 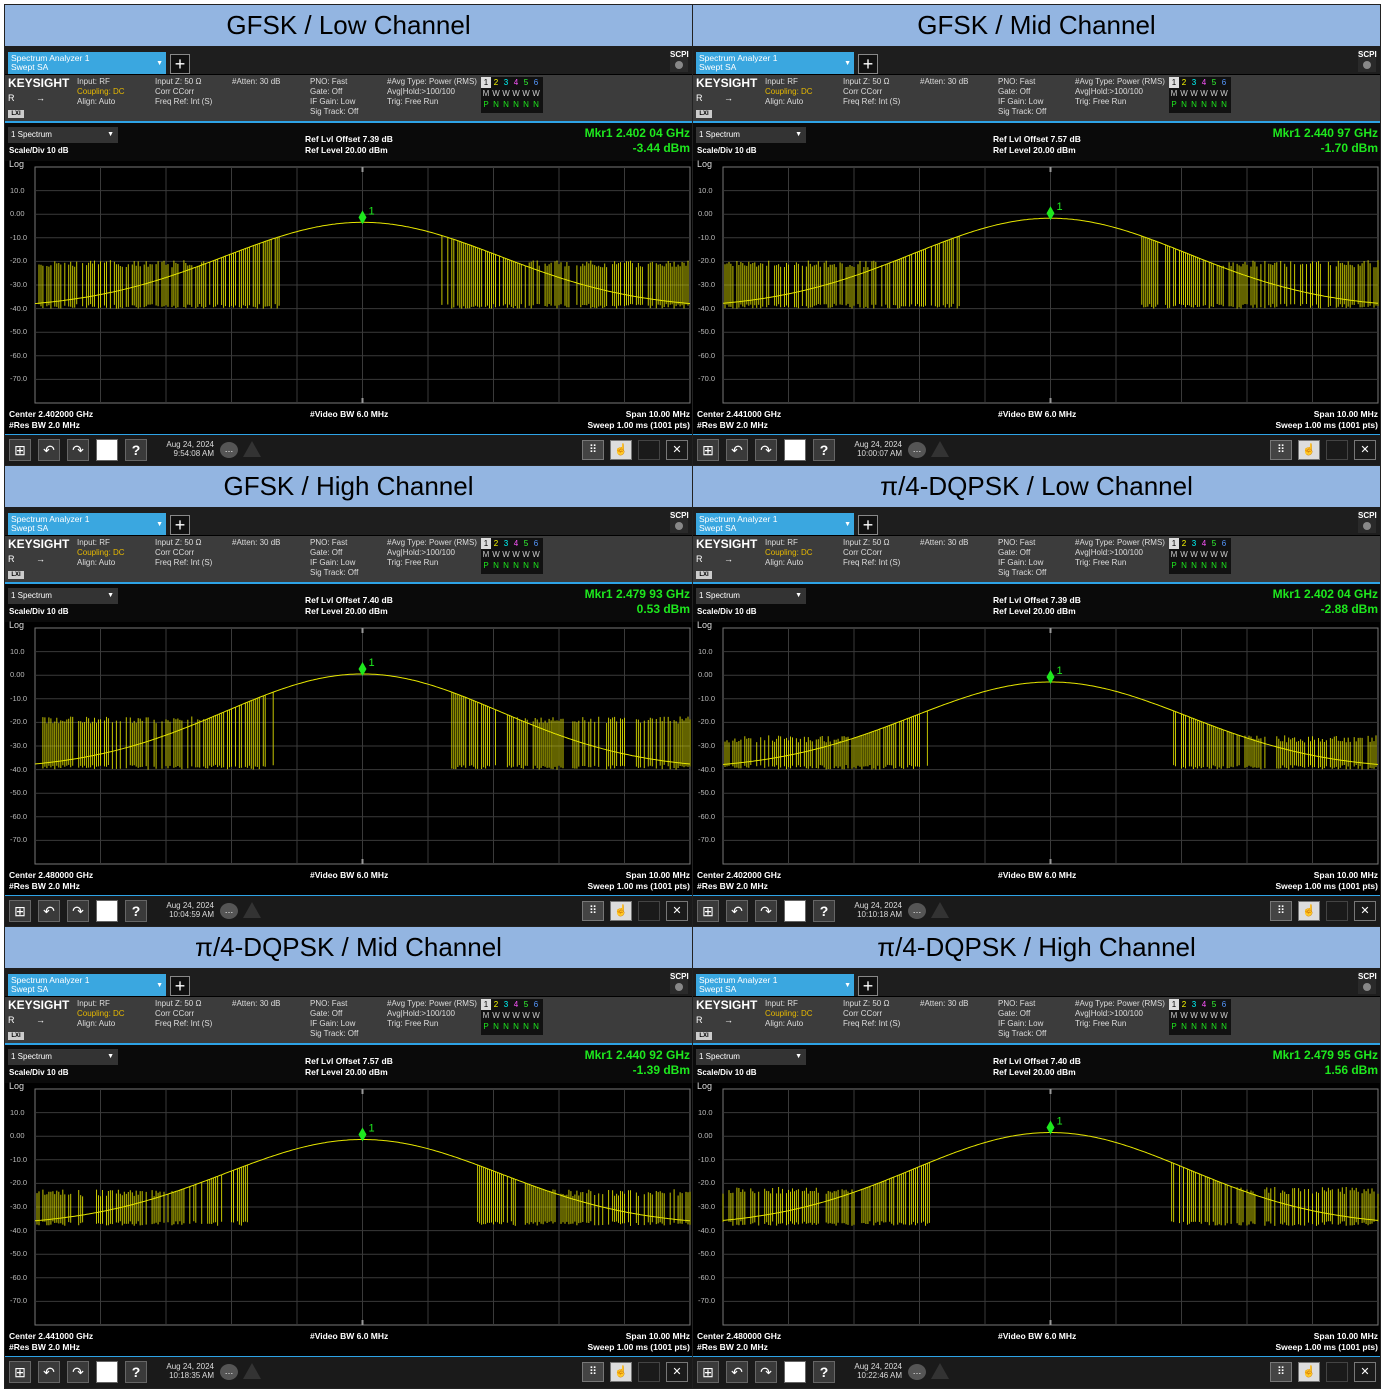 I want to click on marker-readout: Mkr1 2.402 04 GHz -2.88 dBm, so click(x=1325, y=602).